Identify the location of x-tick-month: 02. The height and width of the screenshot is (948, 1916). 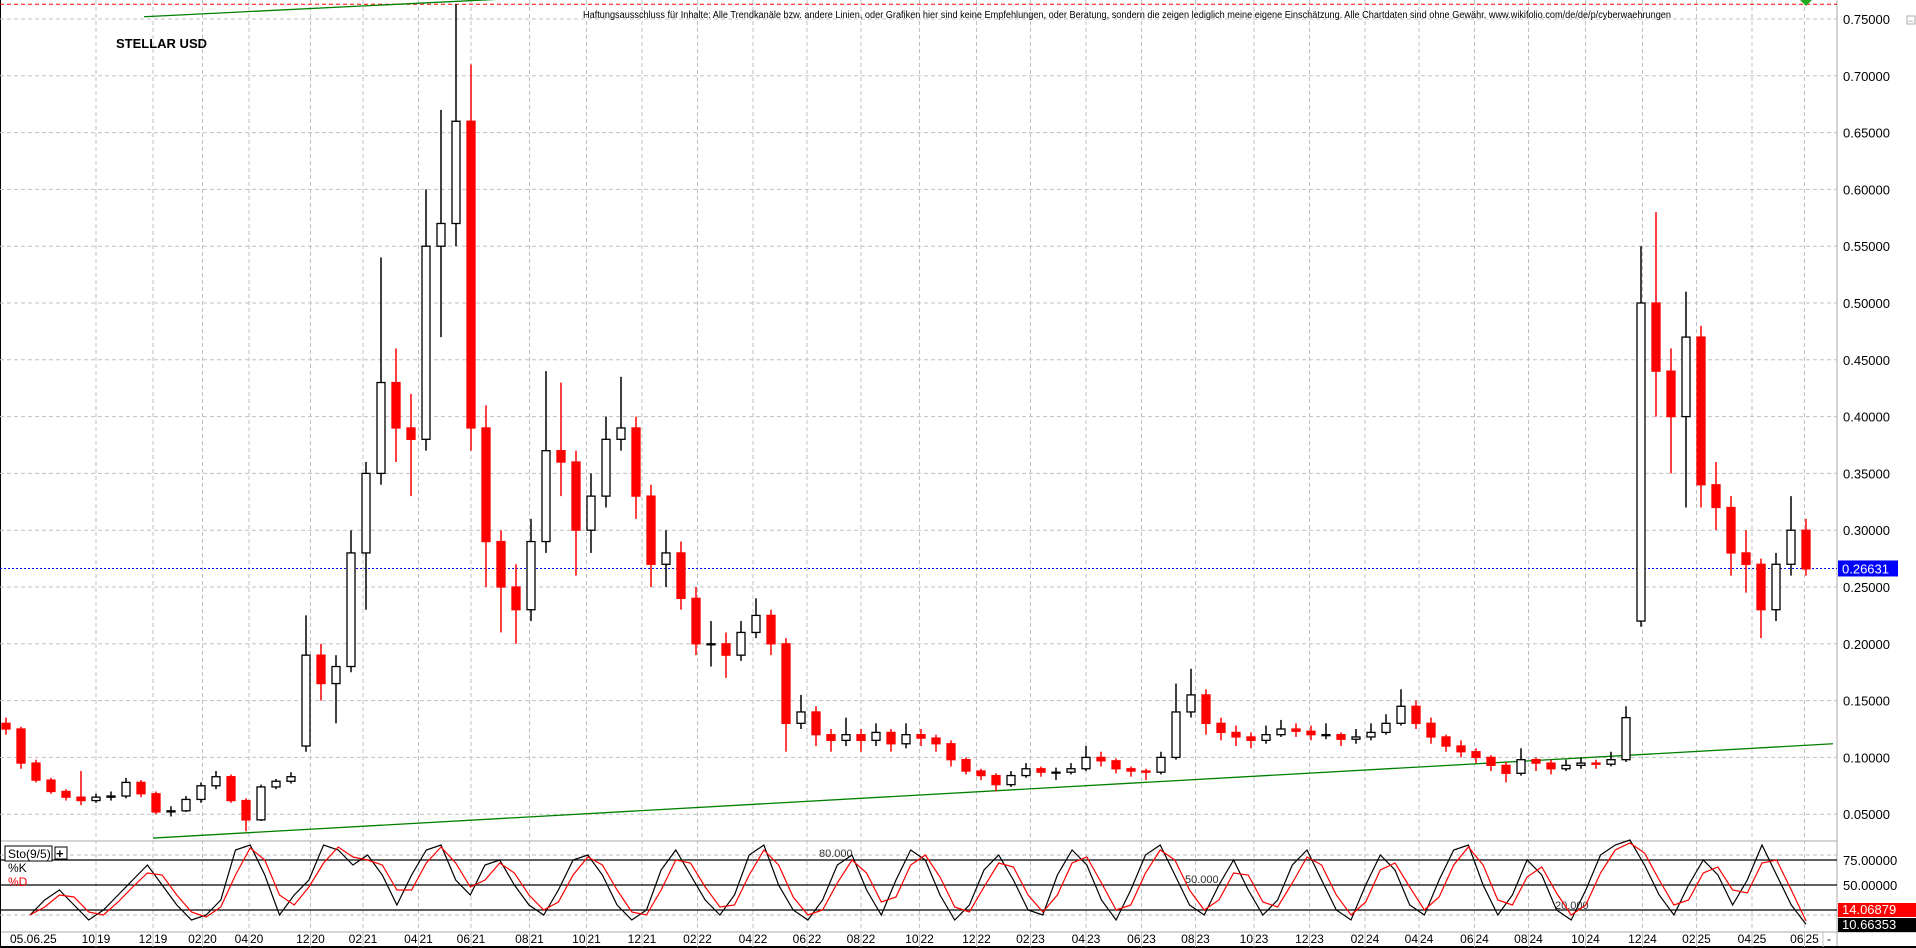
(1689, 939).